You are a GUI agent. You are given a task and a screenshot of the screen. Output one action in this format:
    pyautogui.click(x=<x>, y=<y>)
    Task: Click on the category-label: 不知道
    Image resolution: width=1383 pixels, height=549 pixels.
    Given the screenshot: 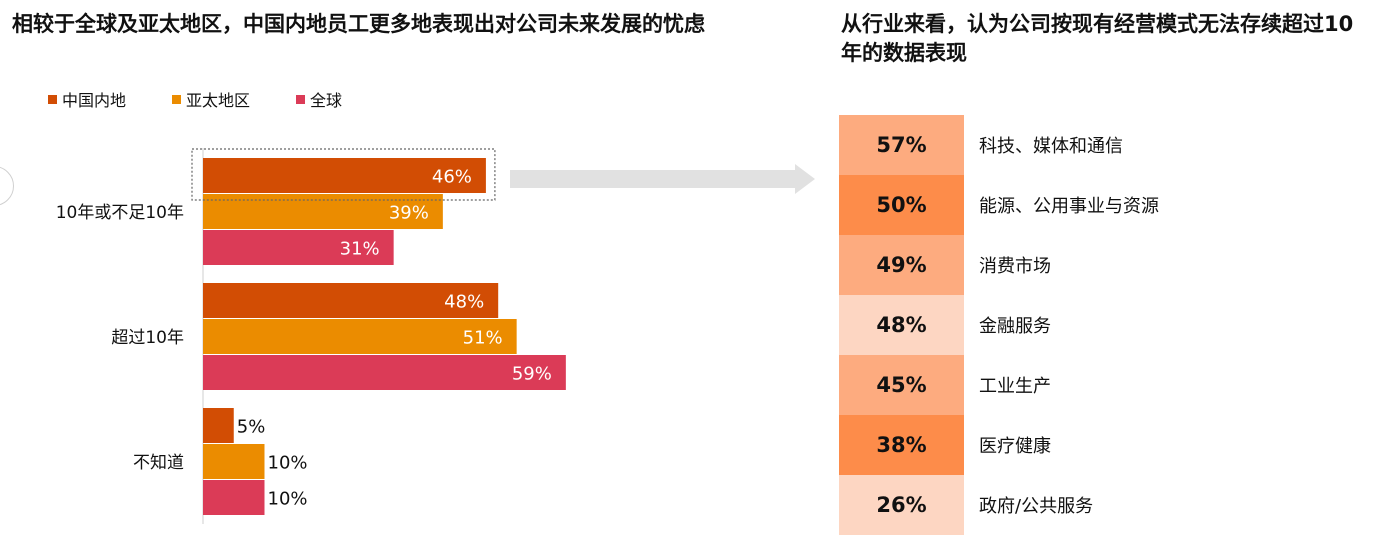 What is the action you would take?
    pyautogui.click(x=158, y=463)
    